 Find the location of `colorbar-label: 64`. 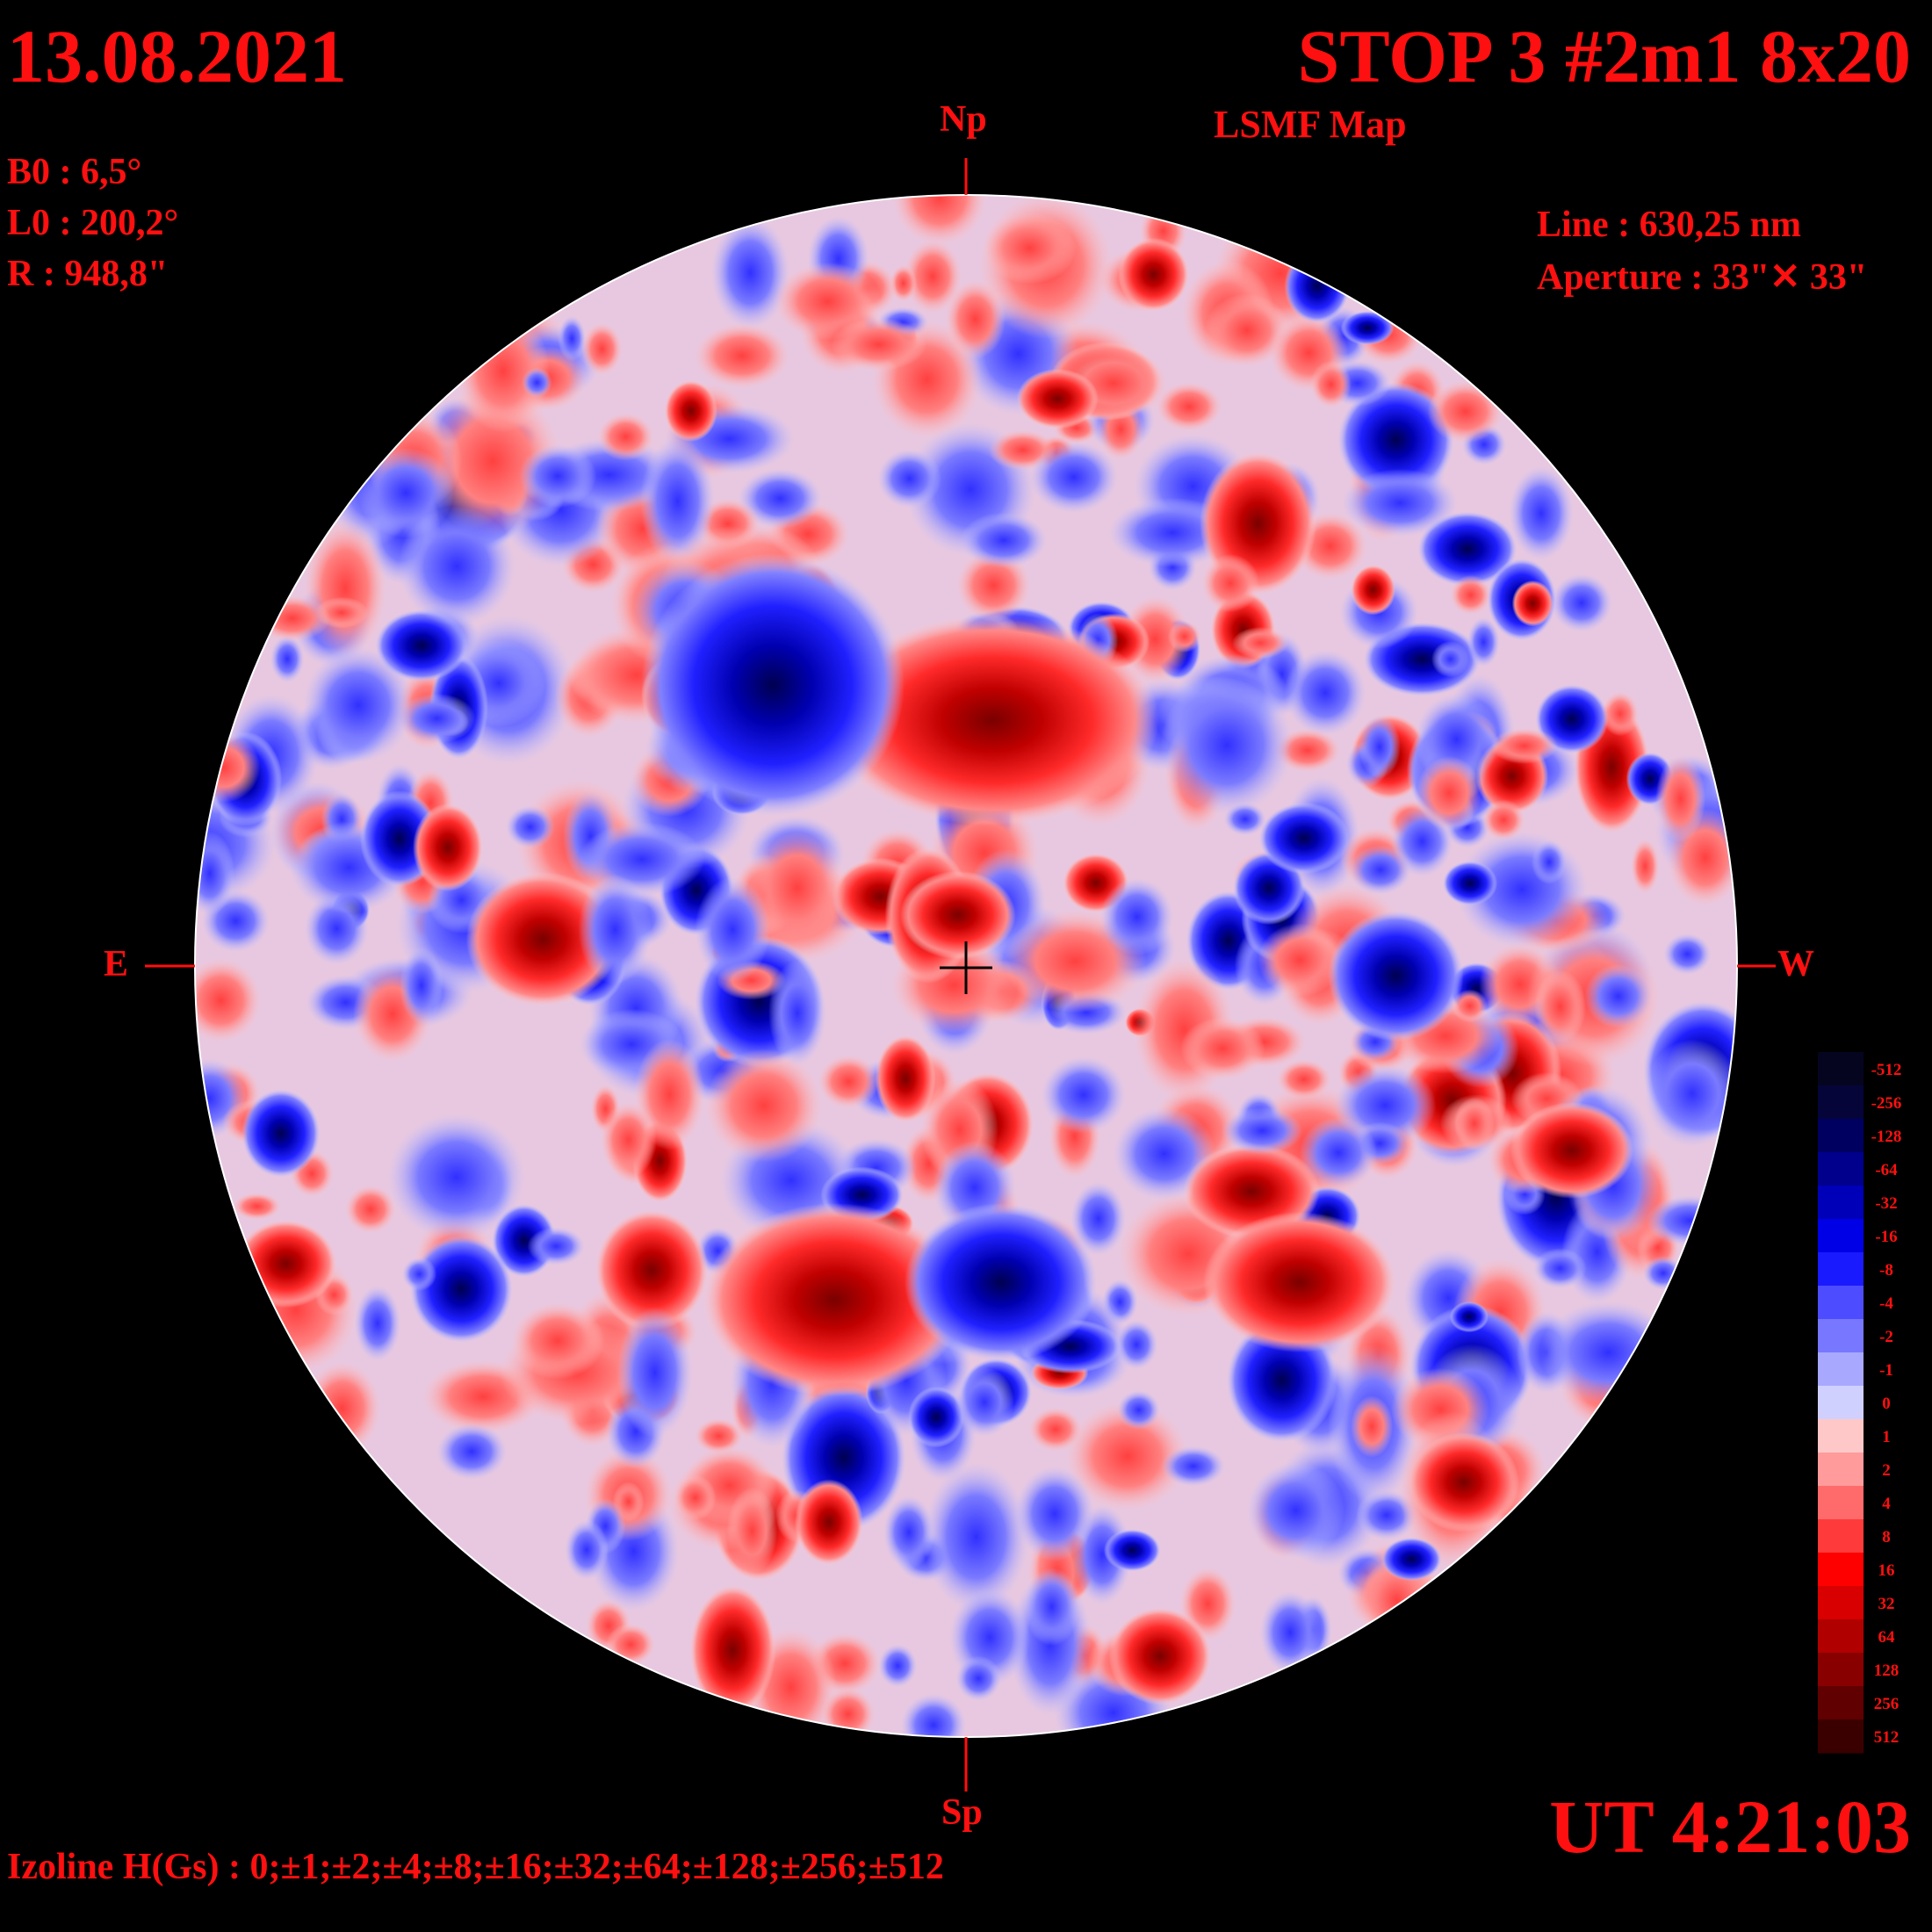

colorbar-label: 64 is located at coordinates (1887, 1638).